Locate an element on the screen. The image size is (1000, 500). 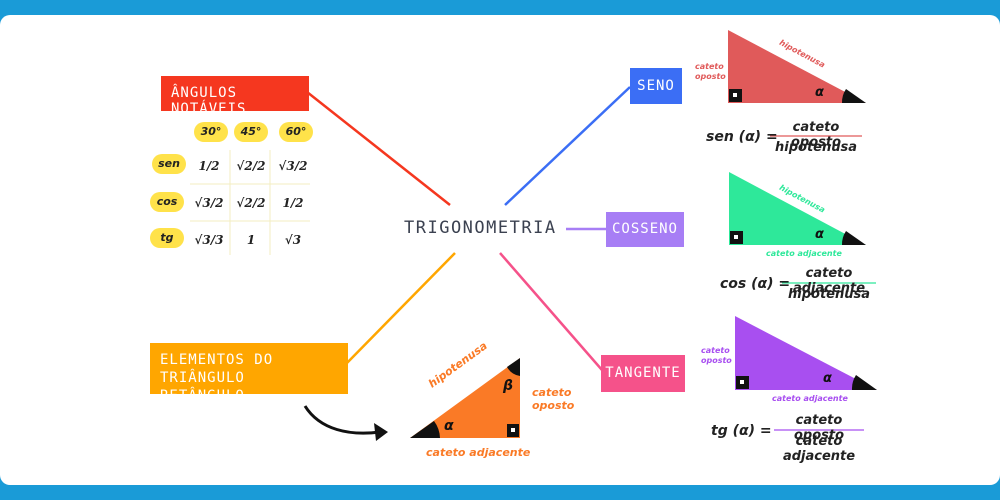
main-adjacent-label: cateto adjacente is located at coordinates (478, 452).